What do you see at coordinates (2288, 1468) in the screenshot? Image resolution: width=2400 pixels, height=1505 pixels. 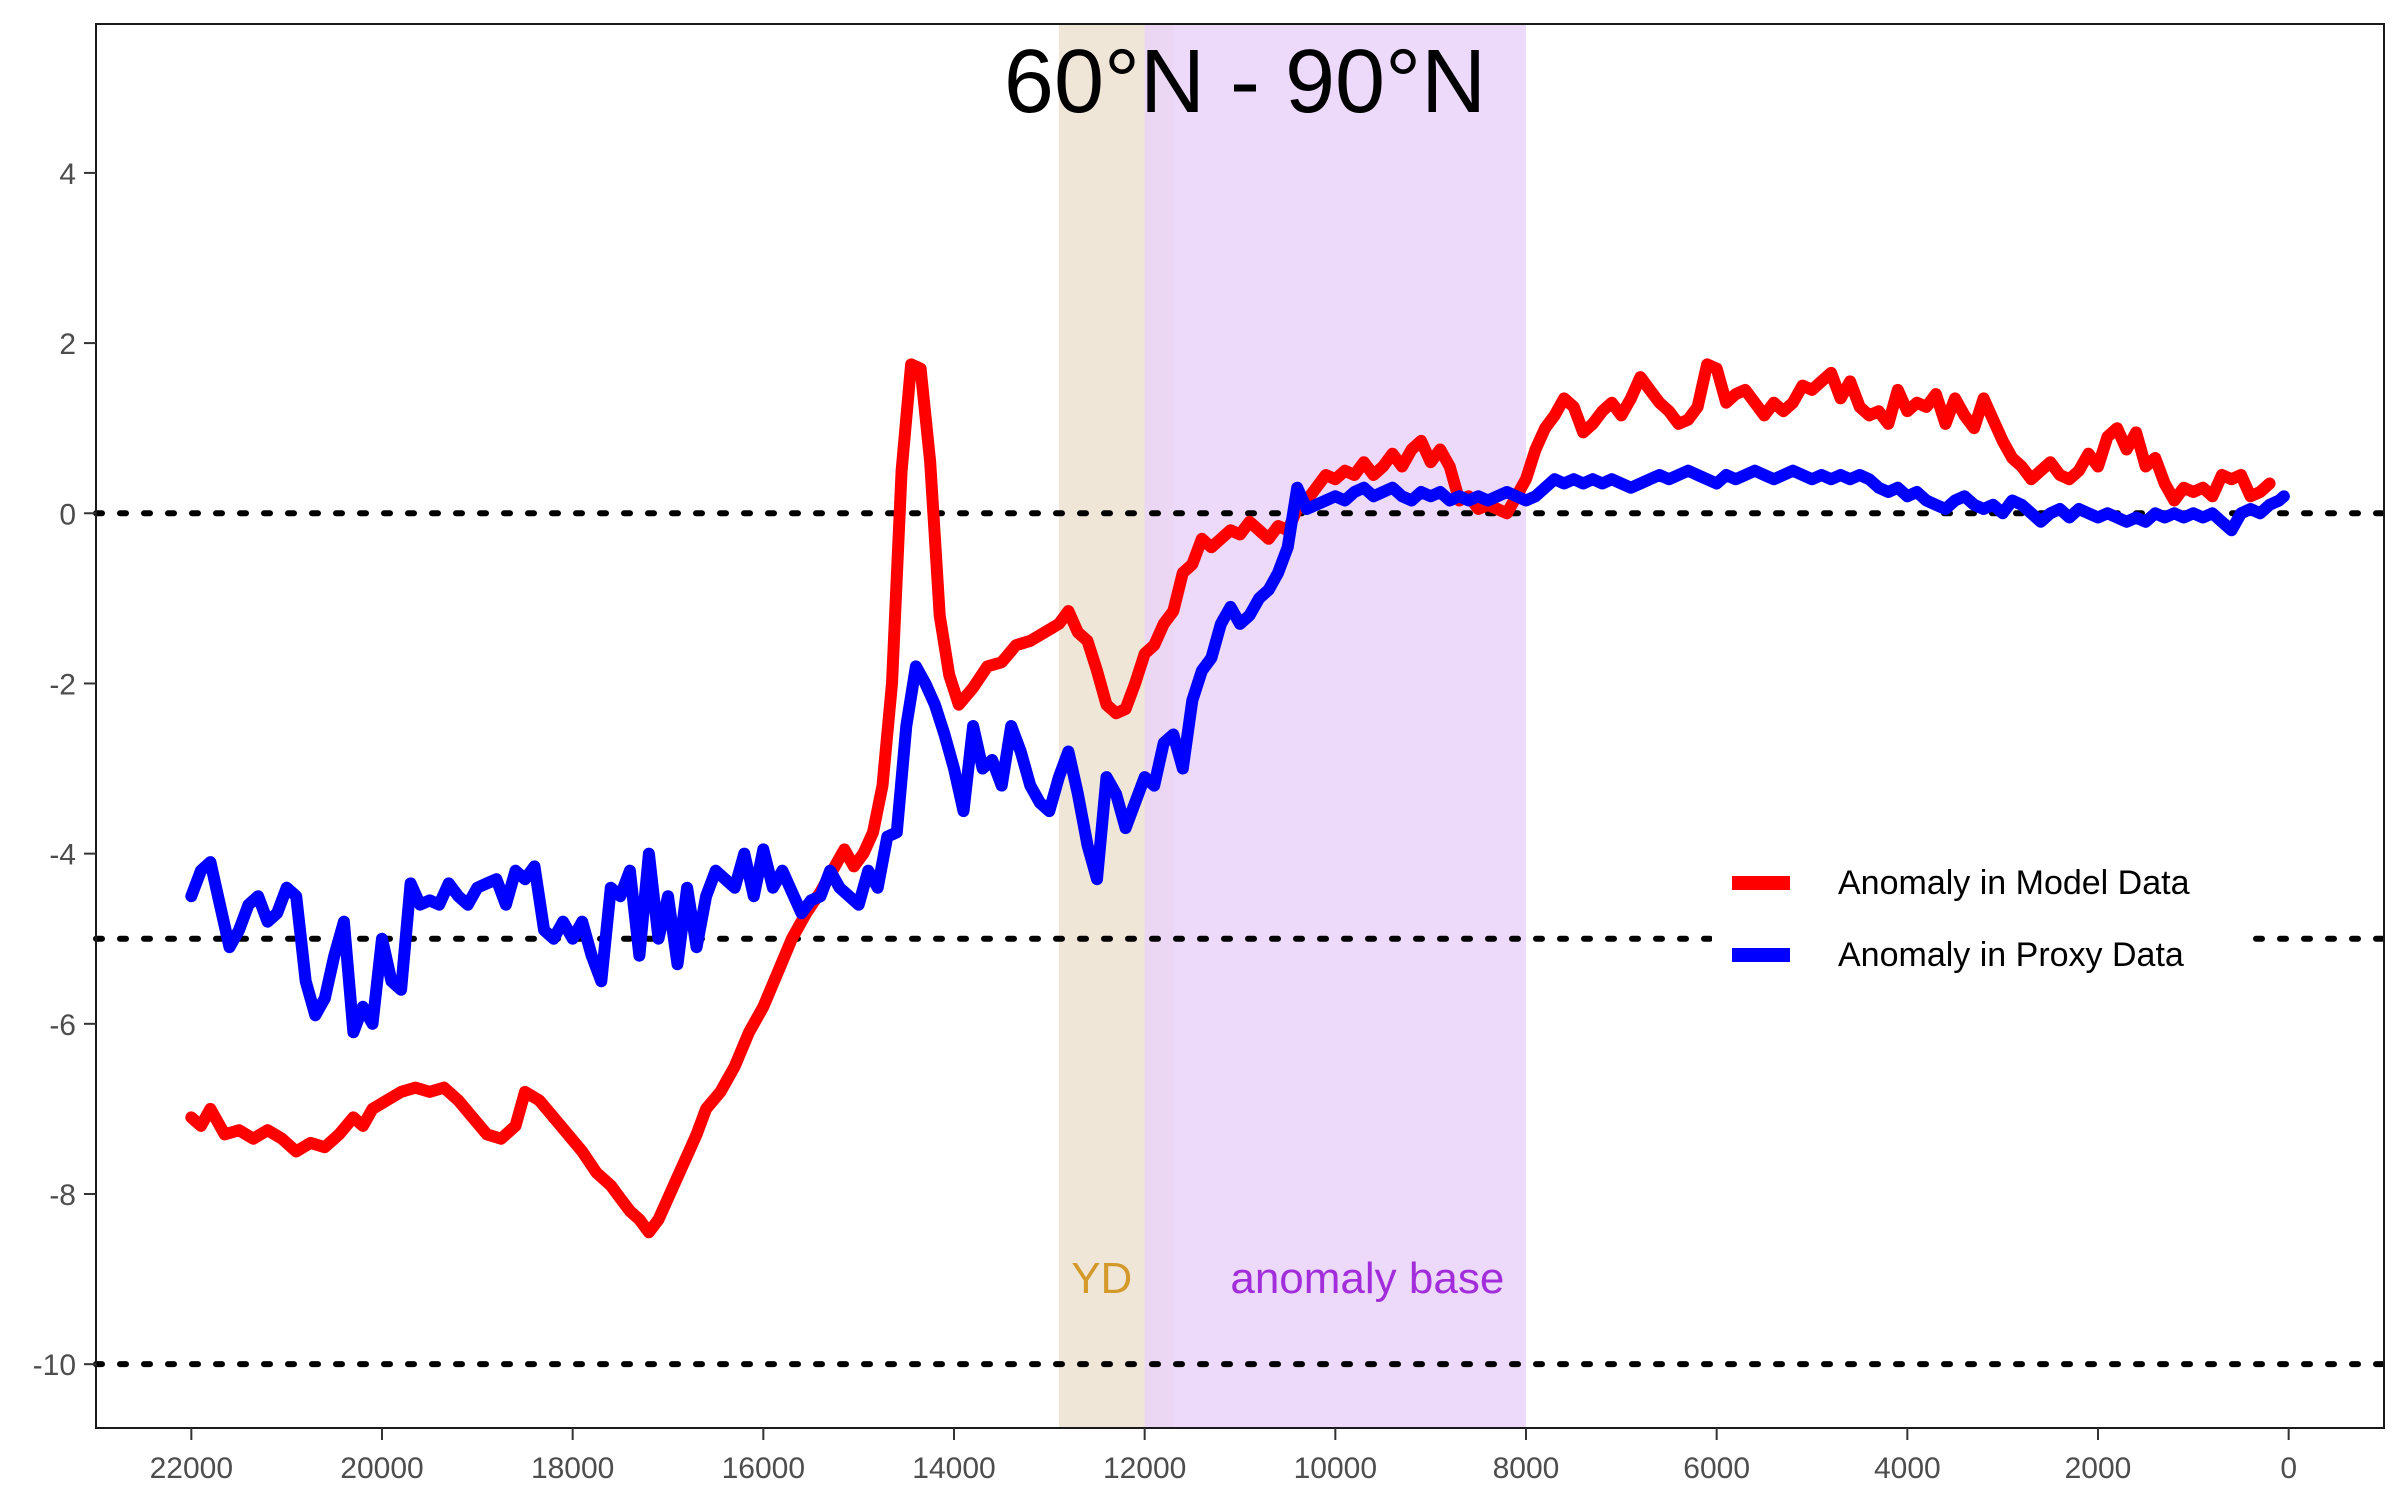 I see `x-tick-label: 0` at bounding box center [2288, 1468].